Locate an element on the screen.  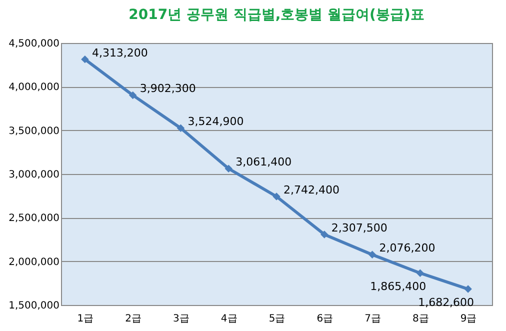
x-tick-label: 2급 is located at coordinates (133, 319).